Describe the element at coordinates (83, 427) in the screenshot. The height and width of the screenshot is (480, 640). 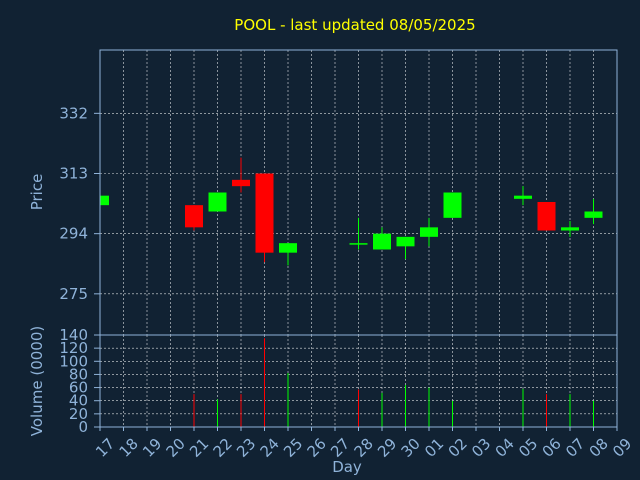
I see `volume-tick-label: 0` at that location.